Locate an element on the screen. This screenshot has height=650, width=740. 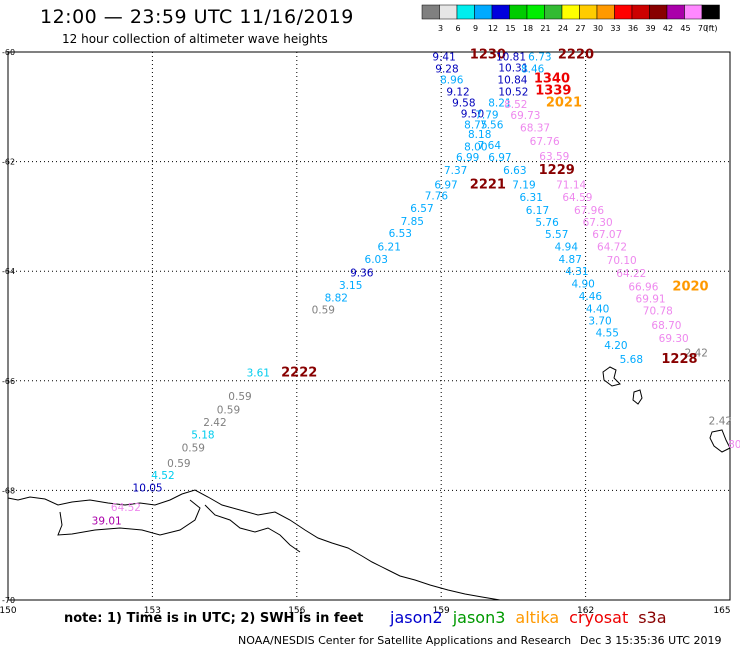
wave-height-label: 9.50 is located at coordinates (472, 114).